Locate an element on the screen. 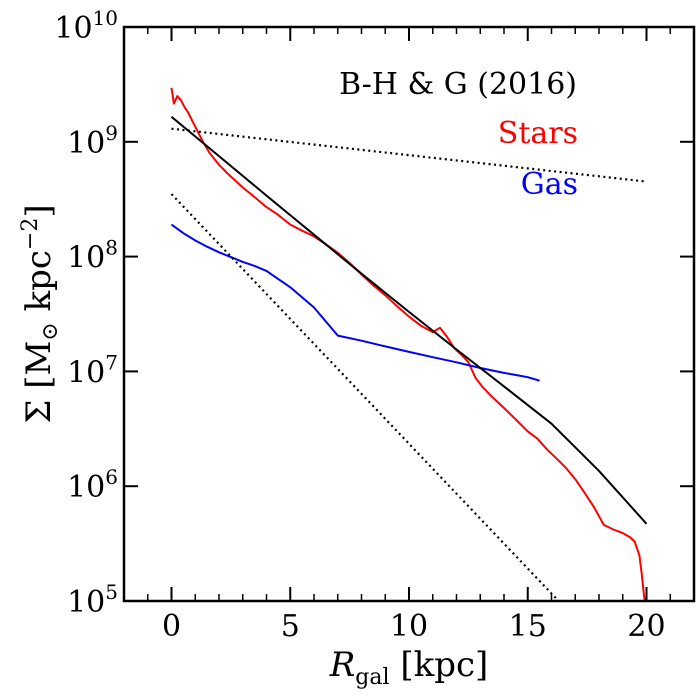 The width and height of the screenshot is (700, 700). y-tick-label: 10⁹ is located at coordinates (92, 141).